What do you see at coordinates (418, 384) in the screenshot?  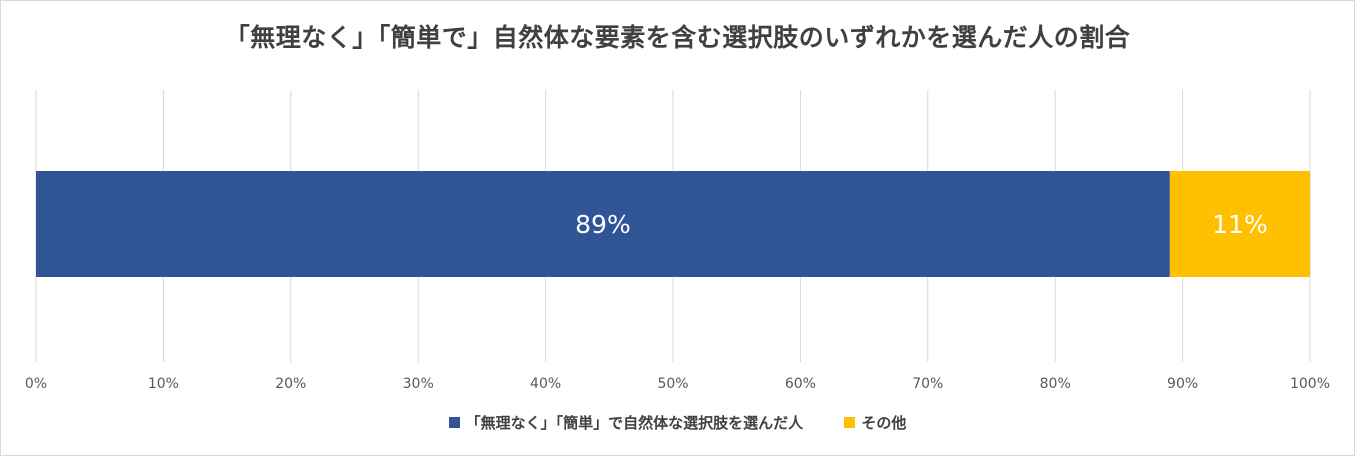 I see `x-tick-label: 30%` at bounding box center [418, 384].